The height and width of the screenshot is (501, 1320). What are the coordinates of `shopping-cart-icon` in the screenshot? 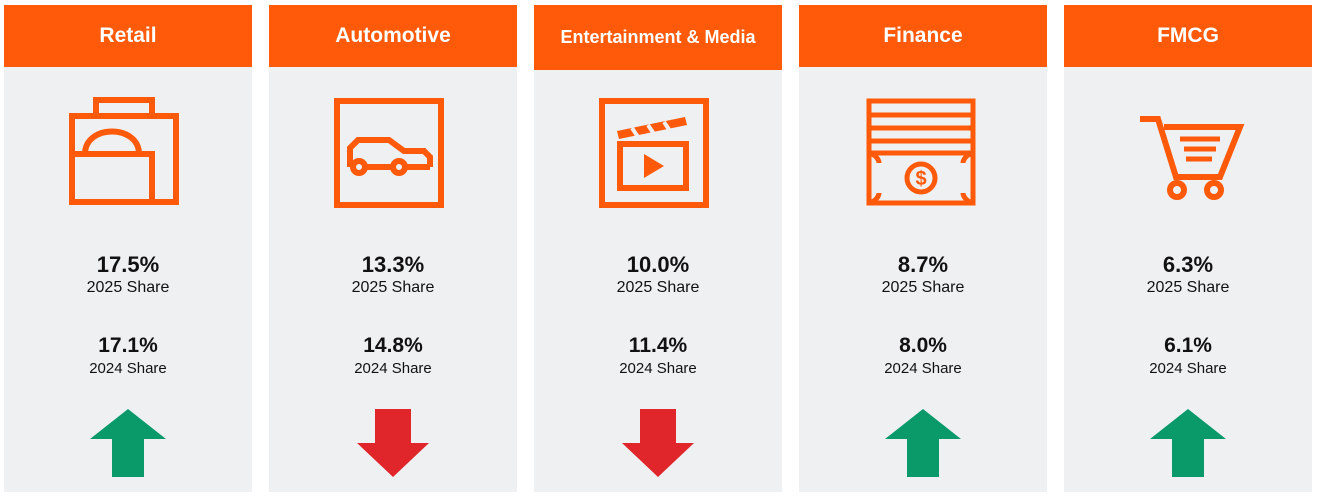 It's located at (1188, 157).